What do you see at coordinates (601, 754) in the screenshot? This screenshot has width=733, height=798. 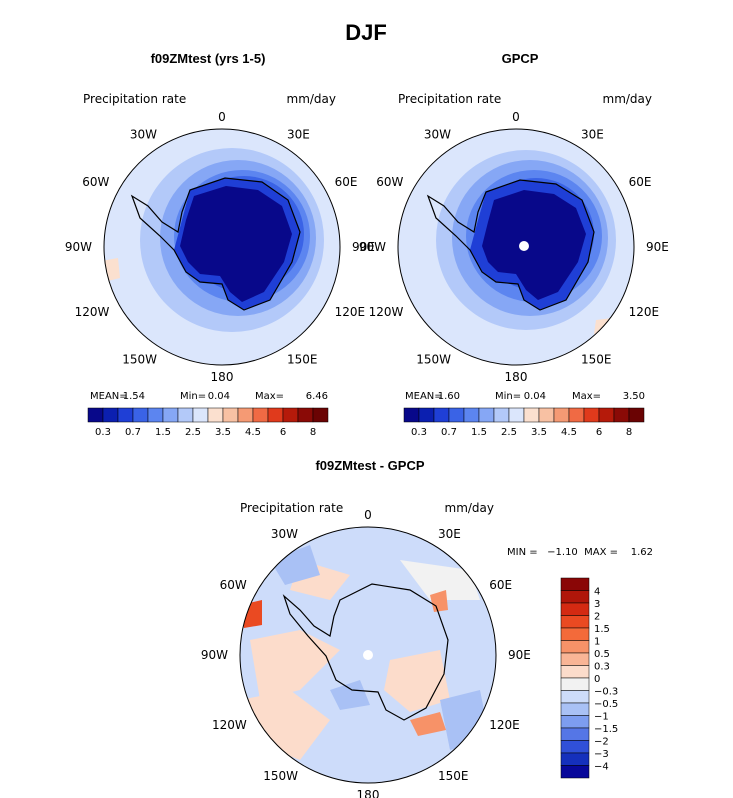 I see `colorbar-tick-label: −3` at bounding box center [601, 754].